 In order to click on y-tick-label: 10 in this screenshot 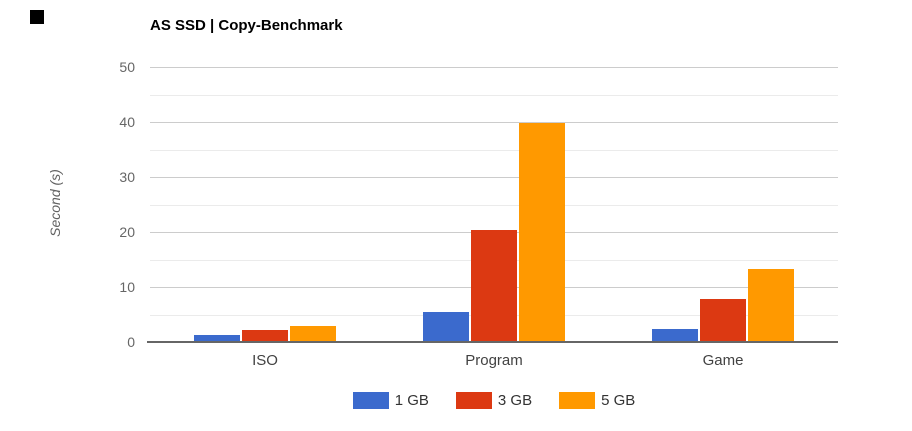, I will do `click(127, 287)`.